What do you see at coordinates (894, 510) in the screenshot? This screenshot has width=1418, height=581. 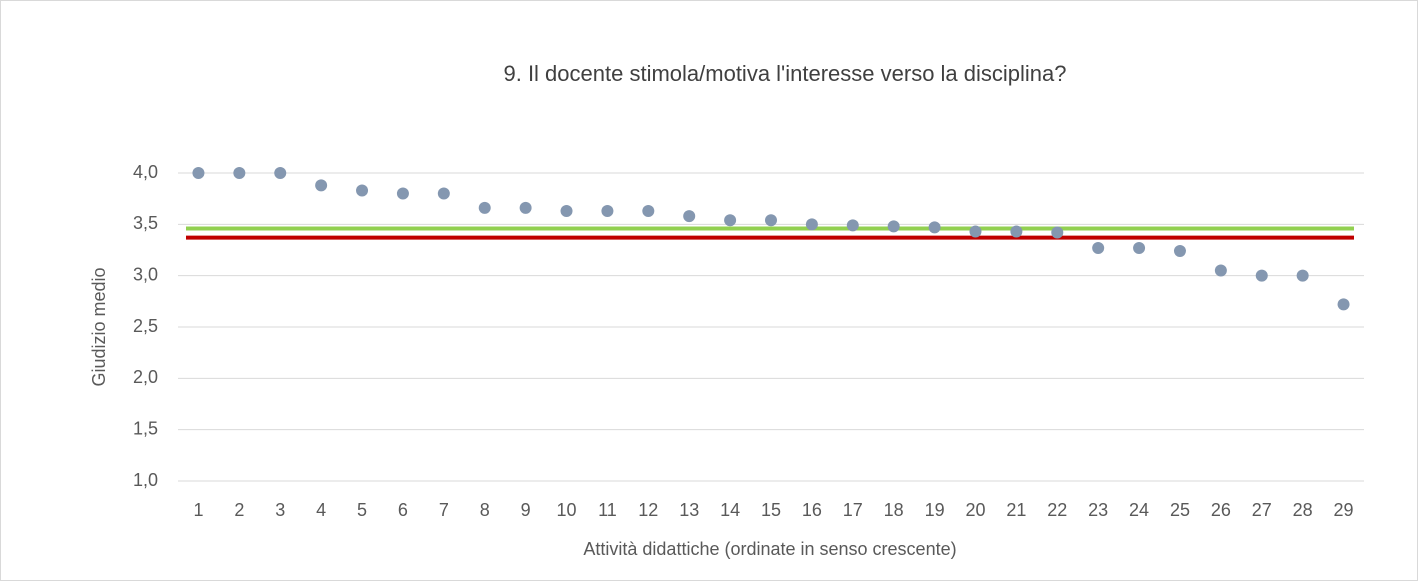 I see `x-tick-label: 18` at bounding box center [894, 510].